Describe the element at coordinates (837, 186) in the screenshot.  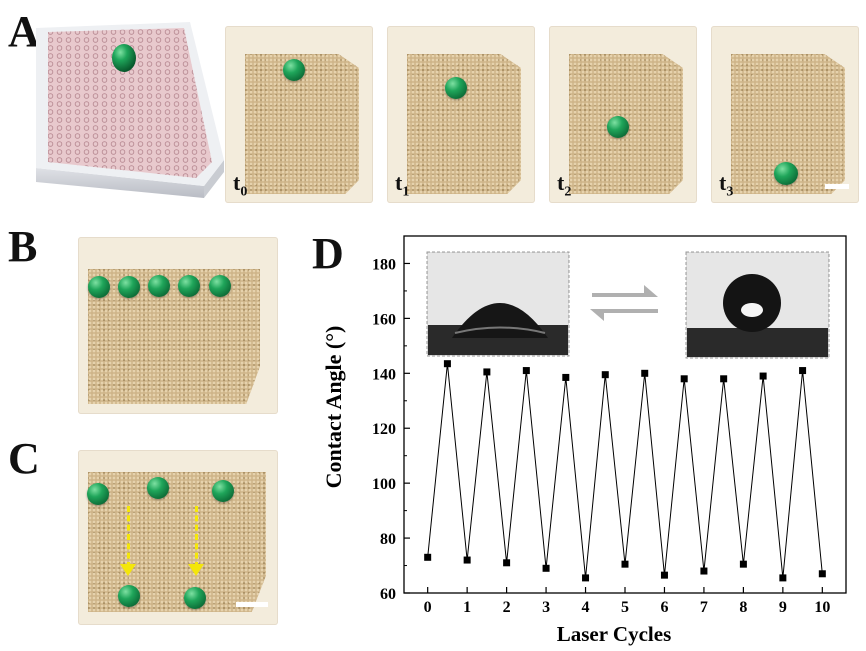
I see `scale-bar-a` at that location.